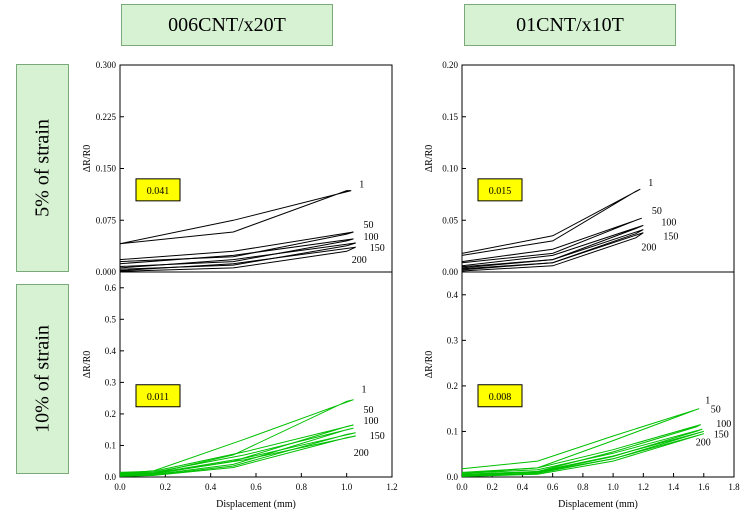 This screenshot has height=522, width=751. I want to click on y-tick-label: 0.150, so click(106, 169).